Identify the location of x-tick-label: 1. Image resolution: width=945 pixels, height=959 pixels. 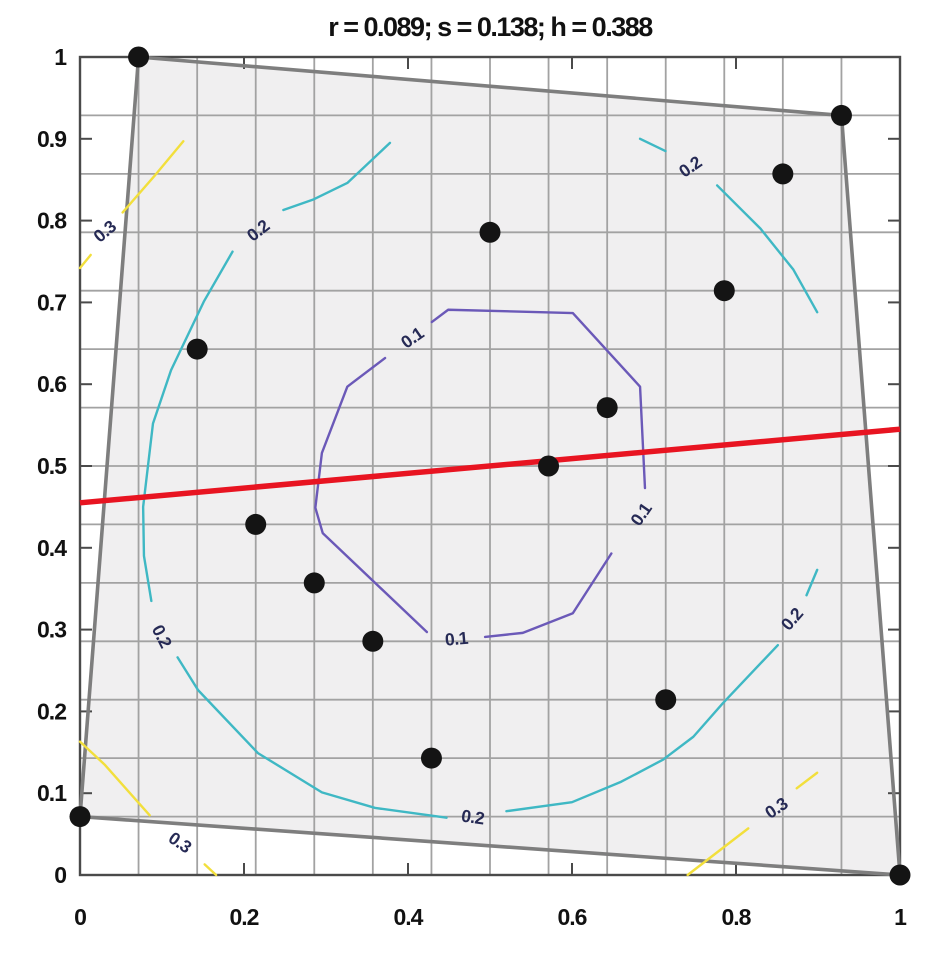
(900, 917).